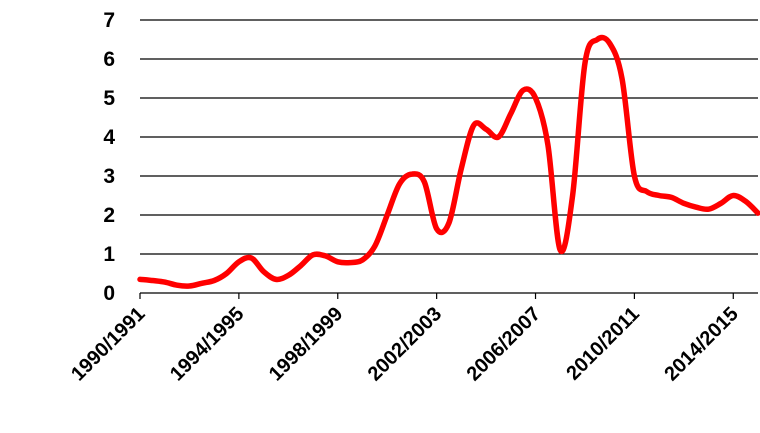 The width and height of the screenshot is (760, 433). What do you see at coordinates (109, 176) in the screenshot?
I see `y-tick-label: 3` at bounding box center [109, 176].